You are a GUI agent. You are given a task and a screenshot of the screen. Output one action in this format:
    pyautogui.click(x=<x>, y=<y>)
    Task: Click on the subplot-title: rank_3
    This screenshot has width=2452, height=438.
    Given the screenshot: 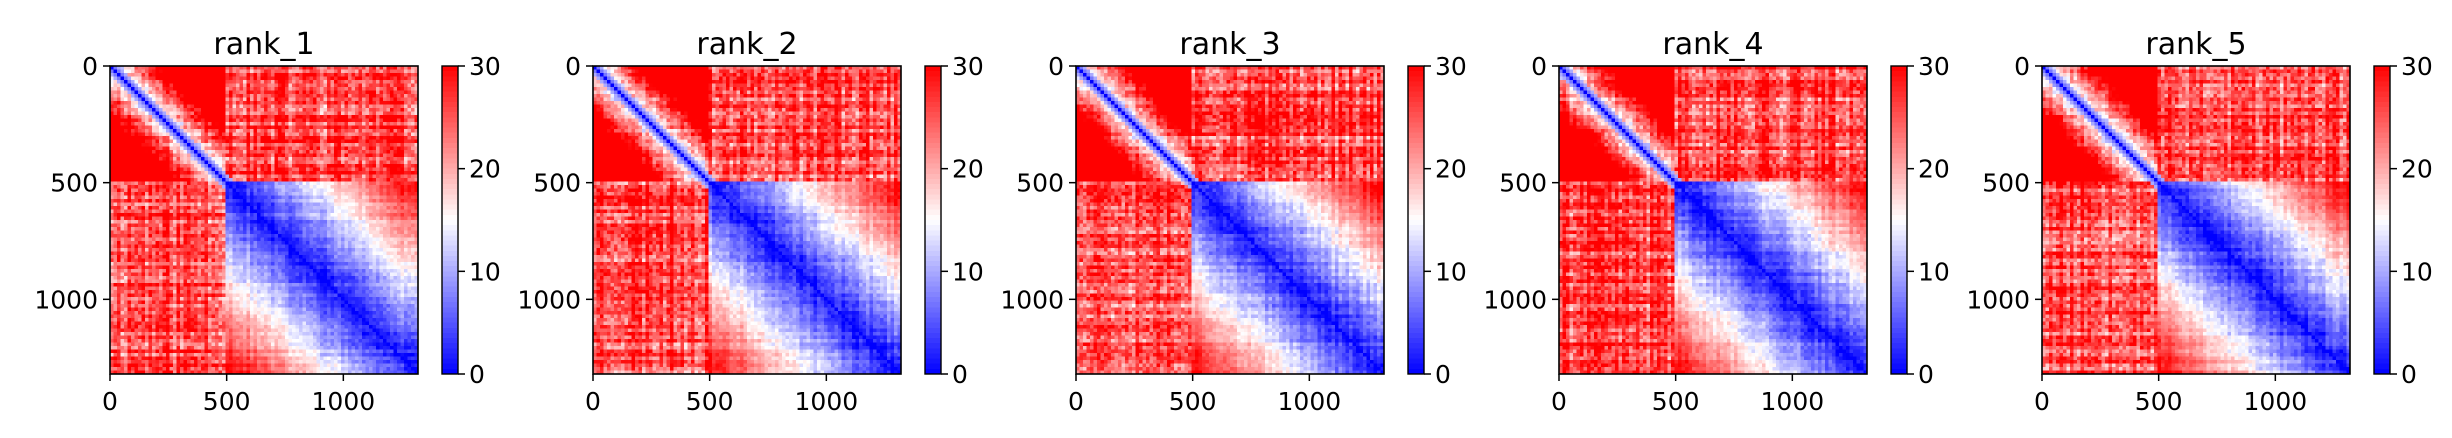 What is the action you would take?
    pyautogui.click(x=1229, y=44)
    